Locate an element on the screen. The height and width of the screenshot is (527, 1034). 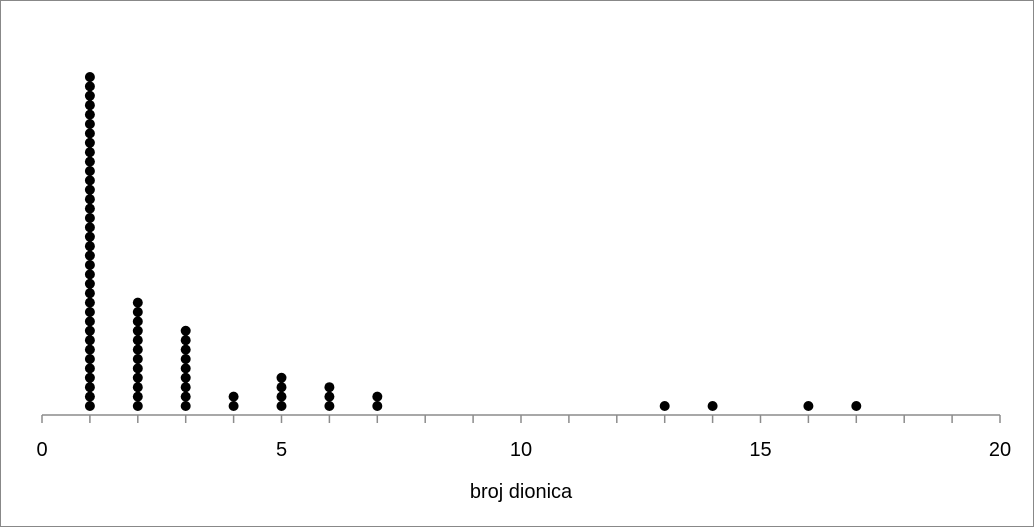
x-tick-label: 5 is located at coordinates (281, 450).